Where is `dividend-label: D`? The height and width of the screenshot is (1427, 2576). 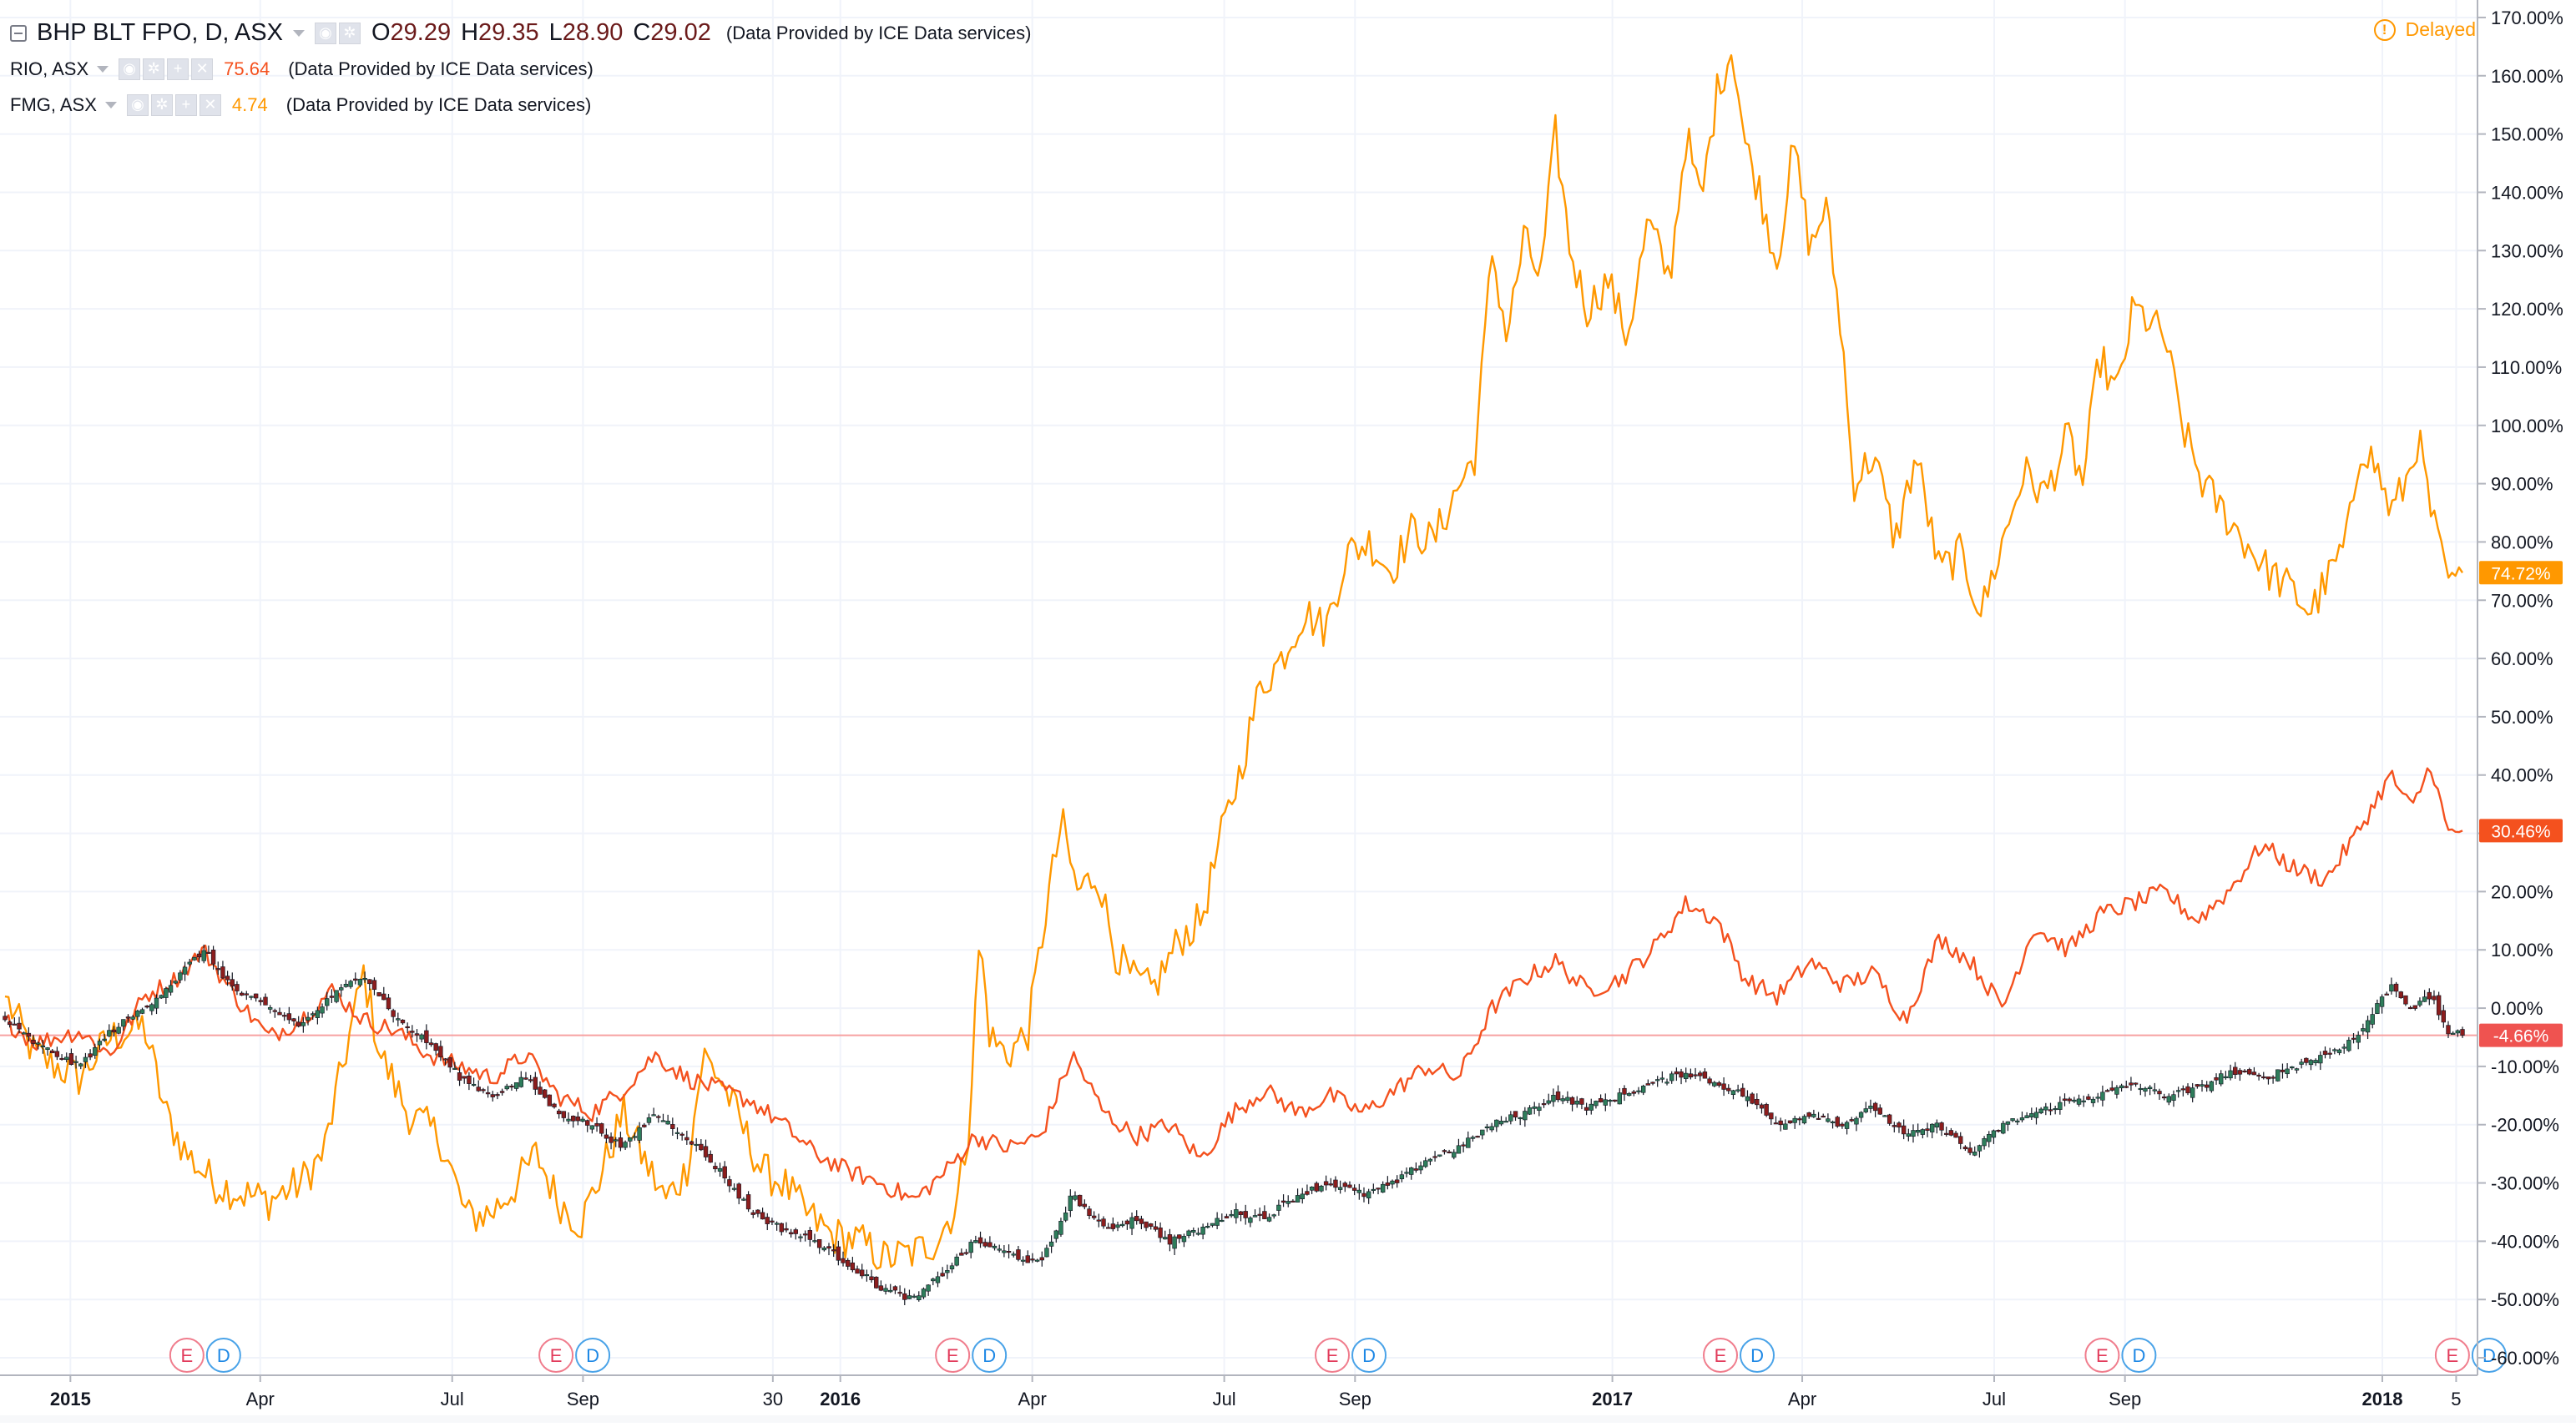
dividend-label: D is located at coordinates (989, 1356).